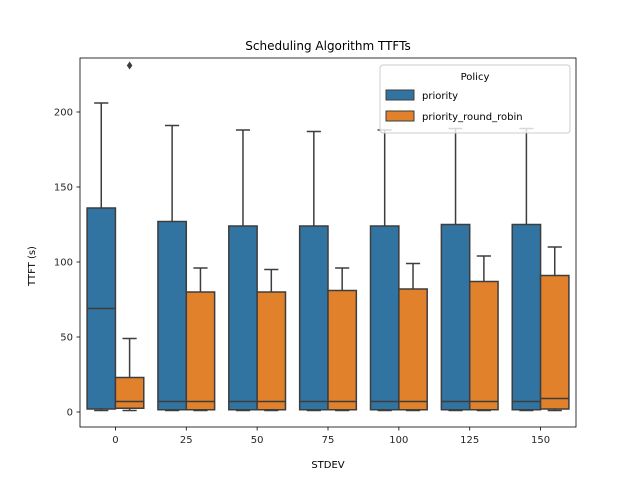 The image size is (640, 480). I want to click on x-tick-label: 125, so click(469, 440).